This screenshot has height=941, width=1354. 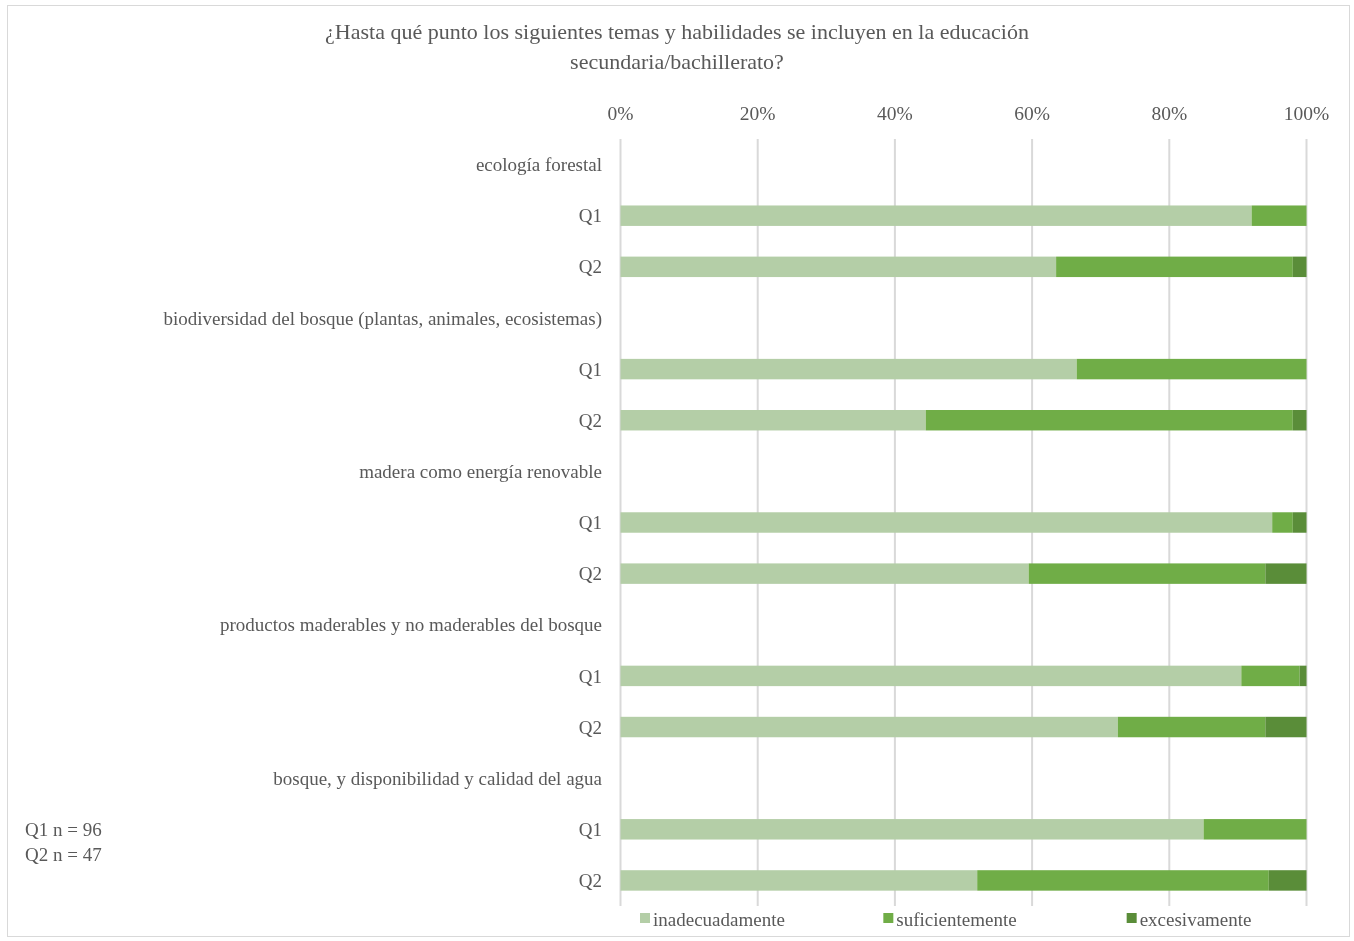 I want to click on y-tick-label: bosque, y disponibilidad y calidad del agua, so click(x=438, y=778).